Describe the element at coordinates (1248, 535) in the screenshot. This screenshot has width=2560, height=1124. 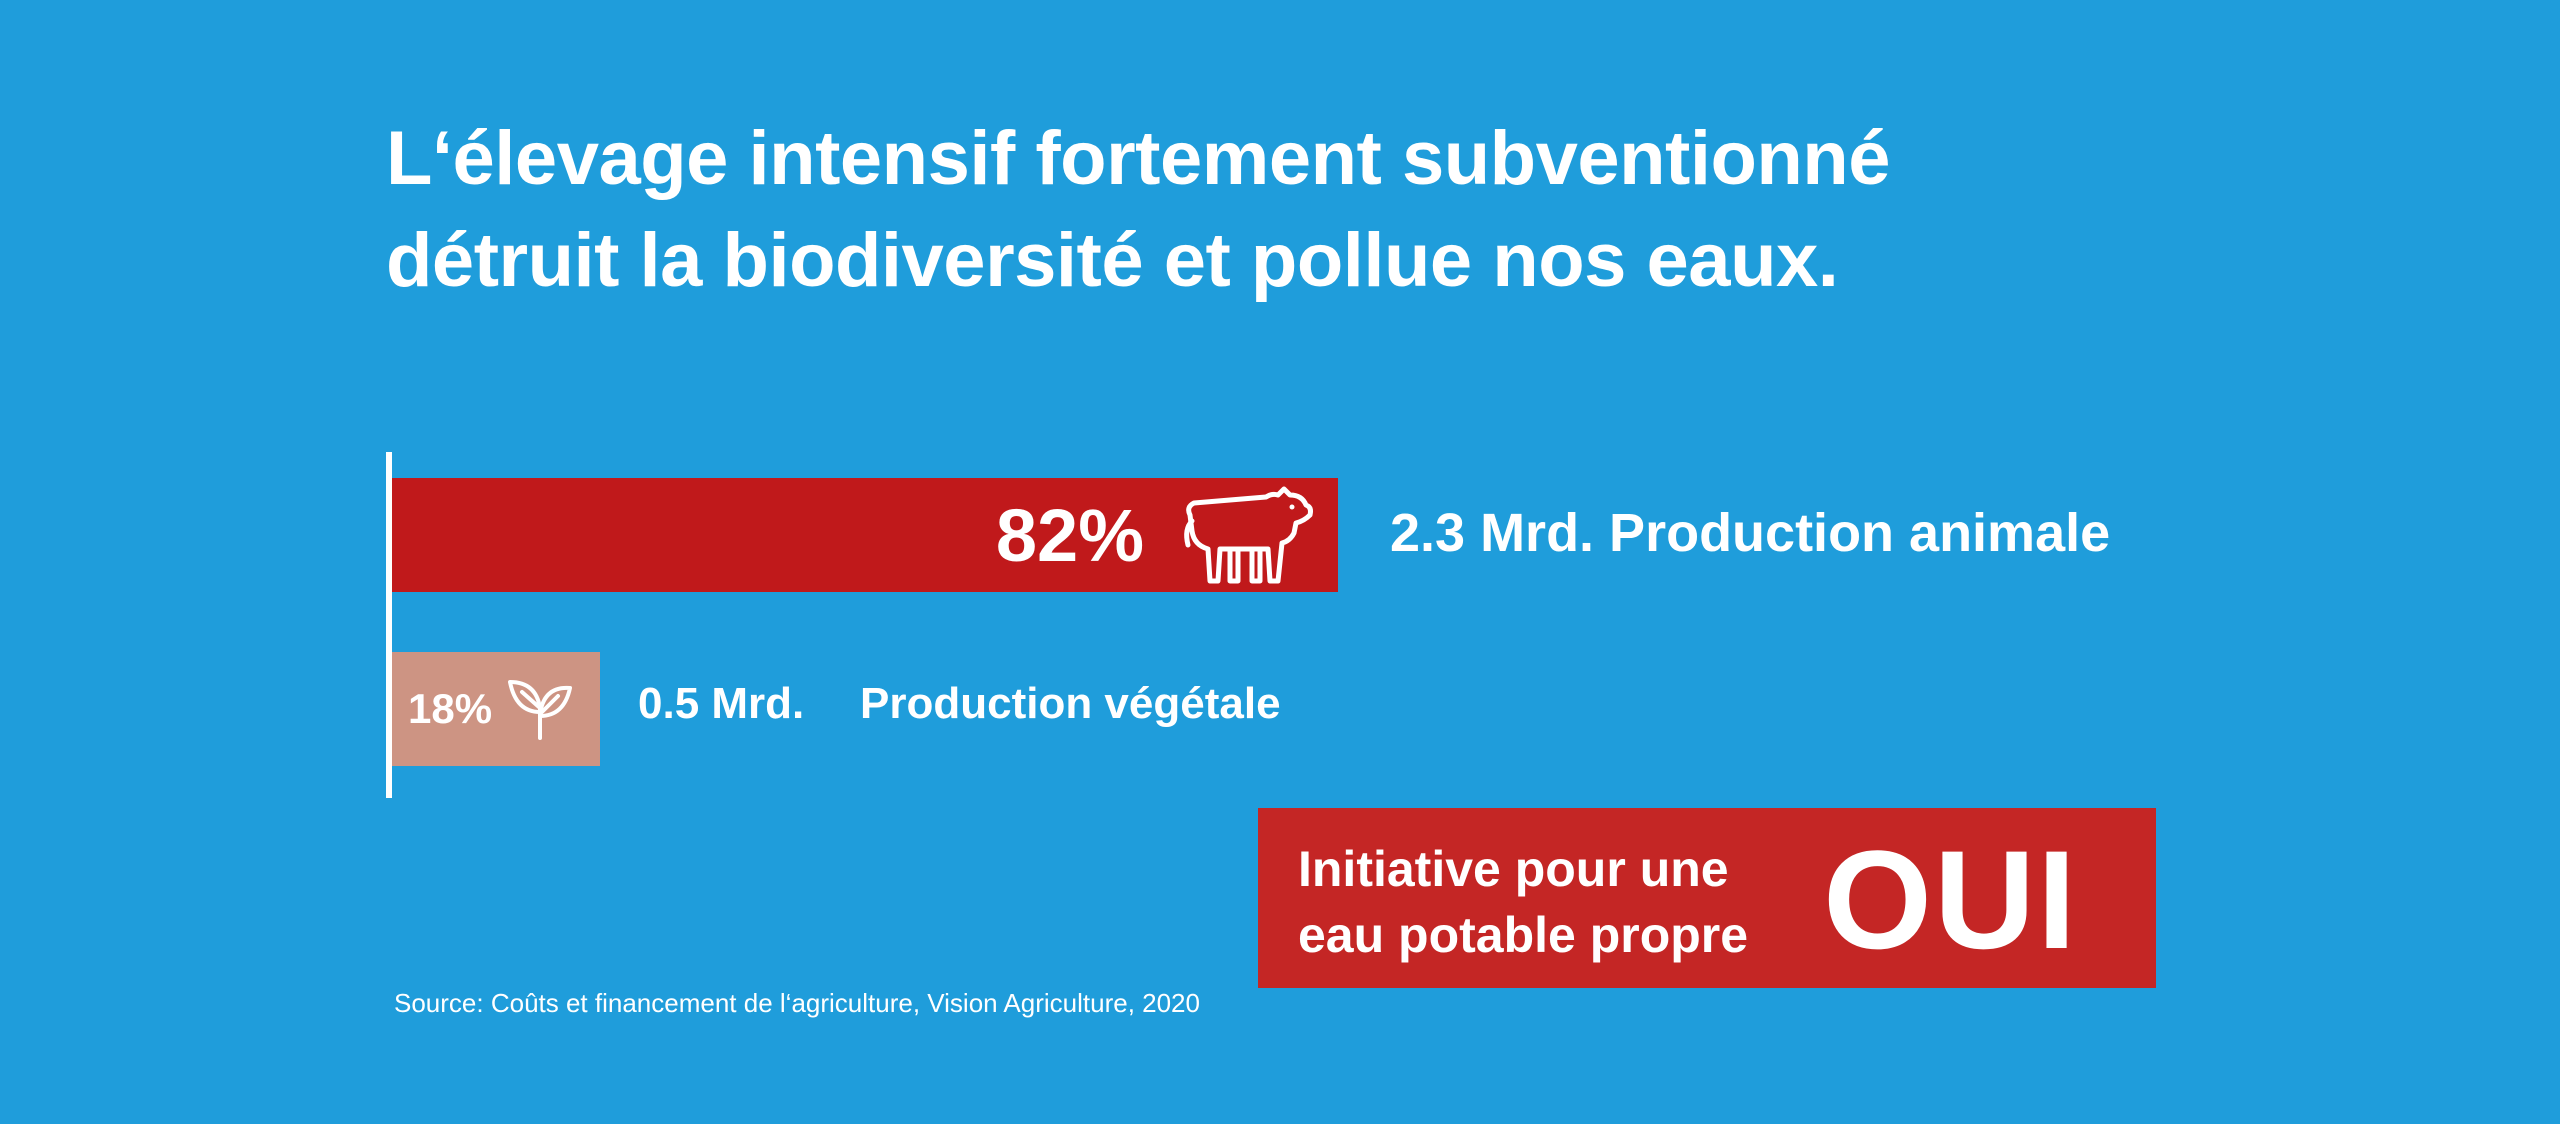
I see `cow-icon` at that location.